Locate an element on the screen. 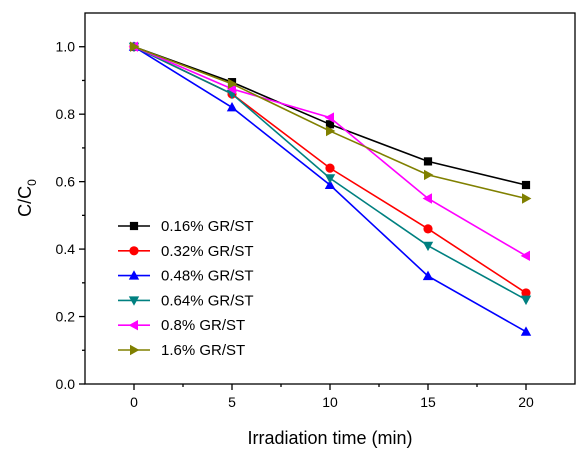  x-tick-label: 0 is located at coordinates (134, 402).